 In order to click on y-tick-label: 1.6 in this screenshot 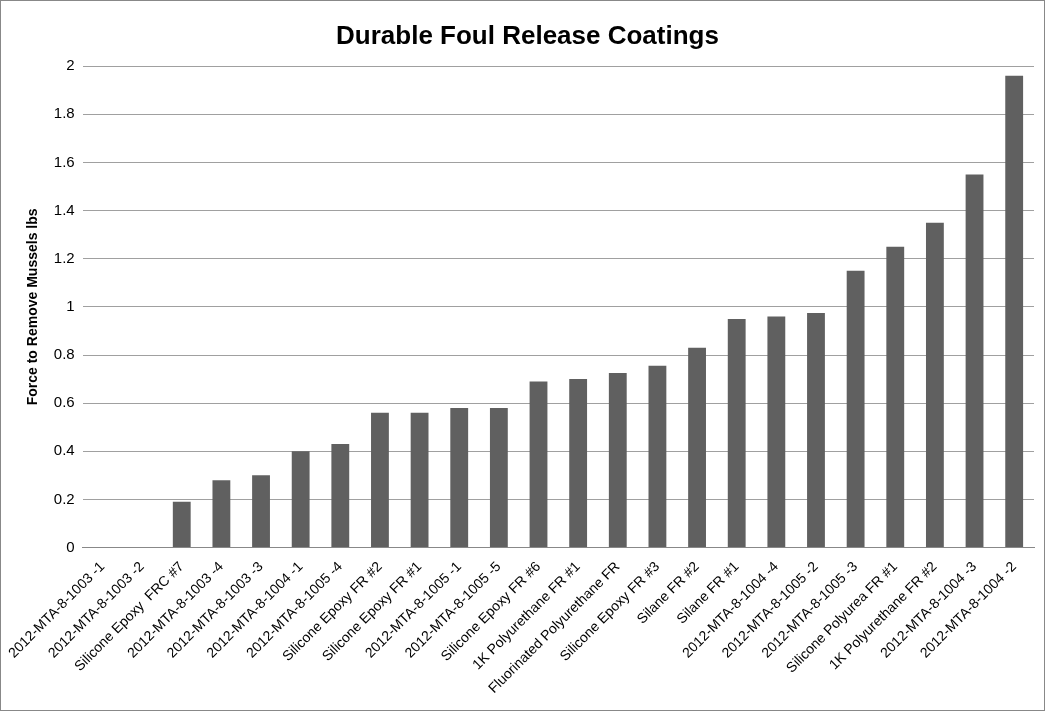, I will do `click(64, 161)`.